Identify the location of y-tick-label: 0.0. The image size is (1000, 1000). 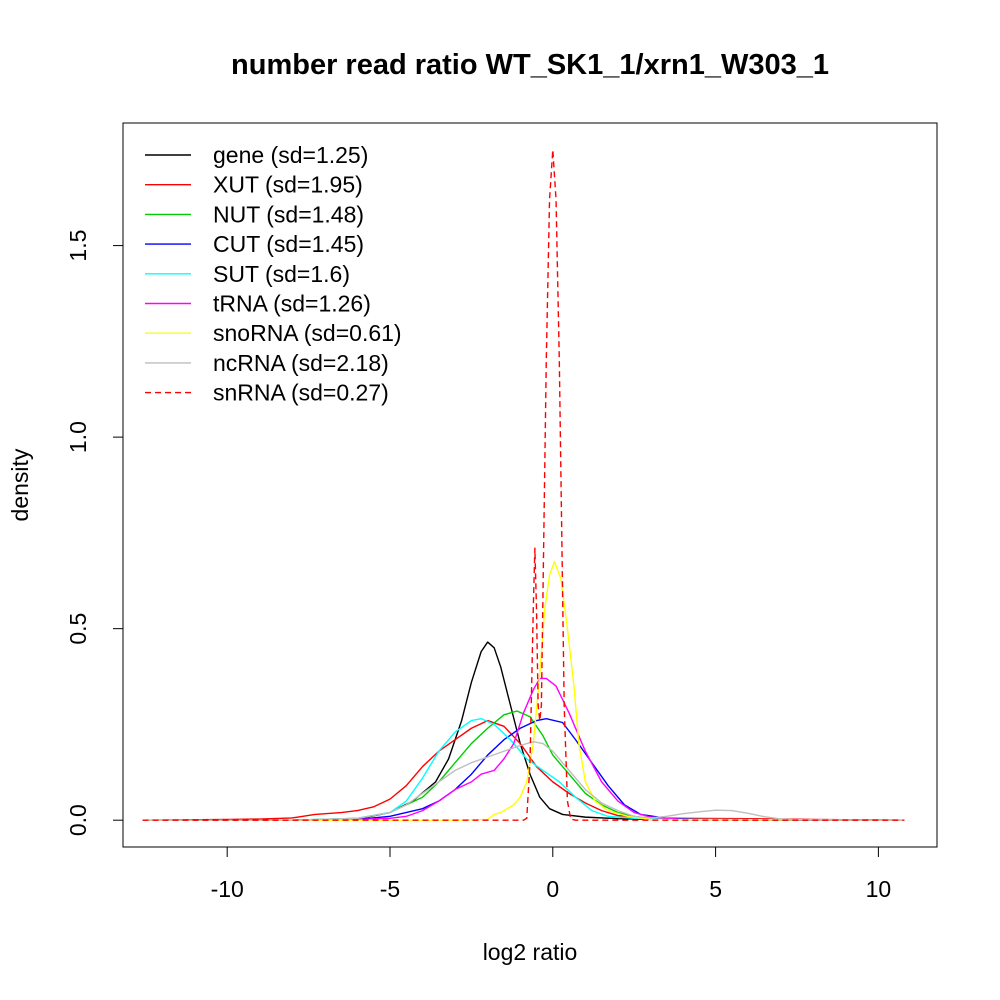
(78, 820).